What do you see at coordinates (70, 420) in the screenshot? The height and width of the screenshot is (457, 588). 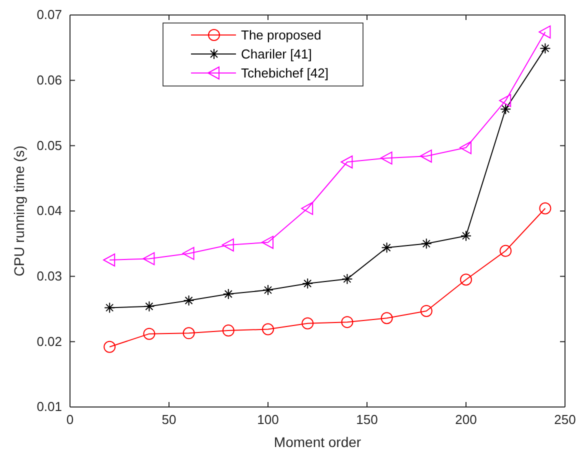 I see `x-tick-label: 0` at bounding box center [70, 420].